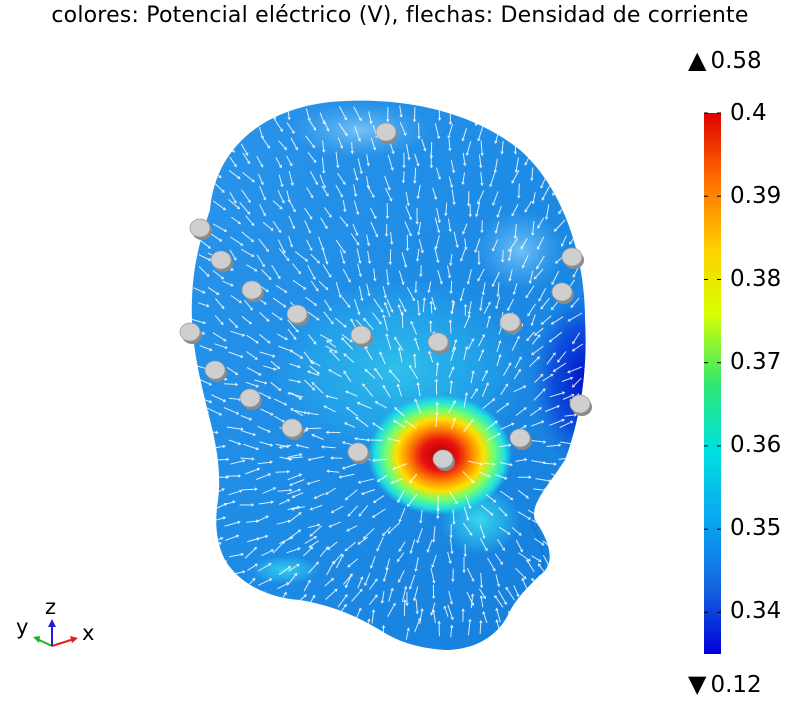 The image size is (800, 704). What do you see at coordinates (725, 684) in the screenshot?
I see `range-min: ▼ 0.12` at bounding box center [725, 684].